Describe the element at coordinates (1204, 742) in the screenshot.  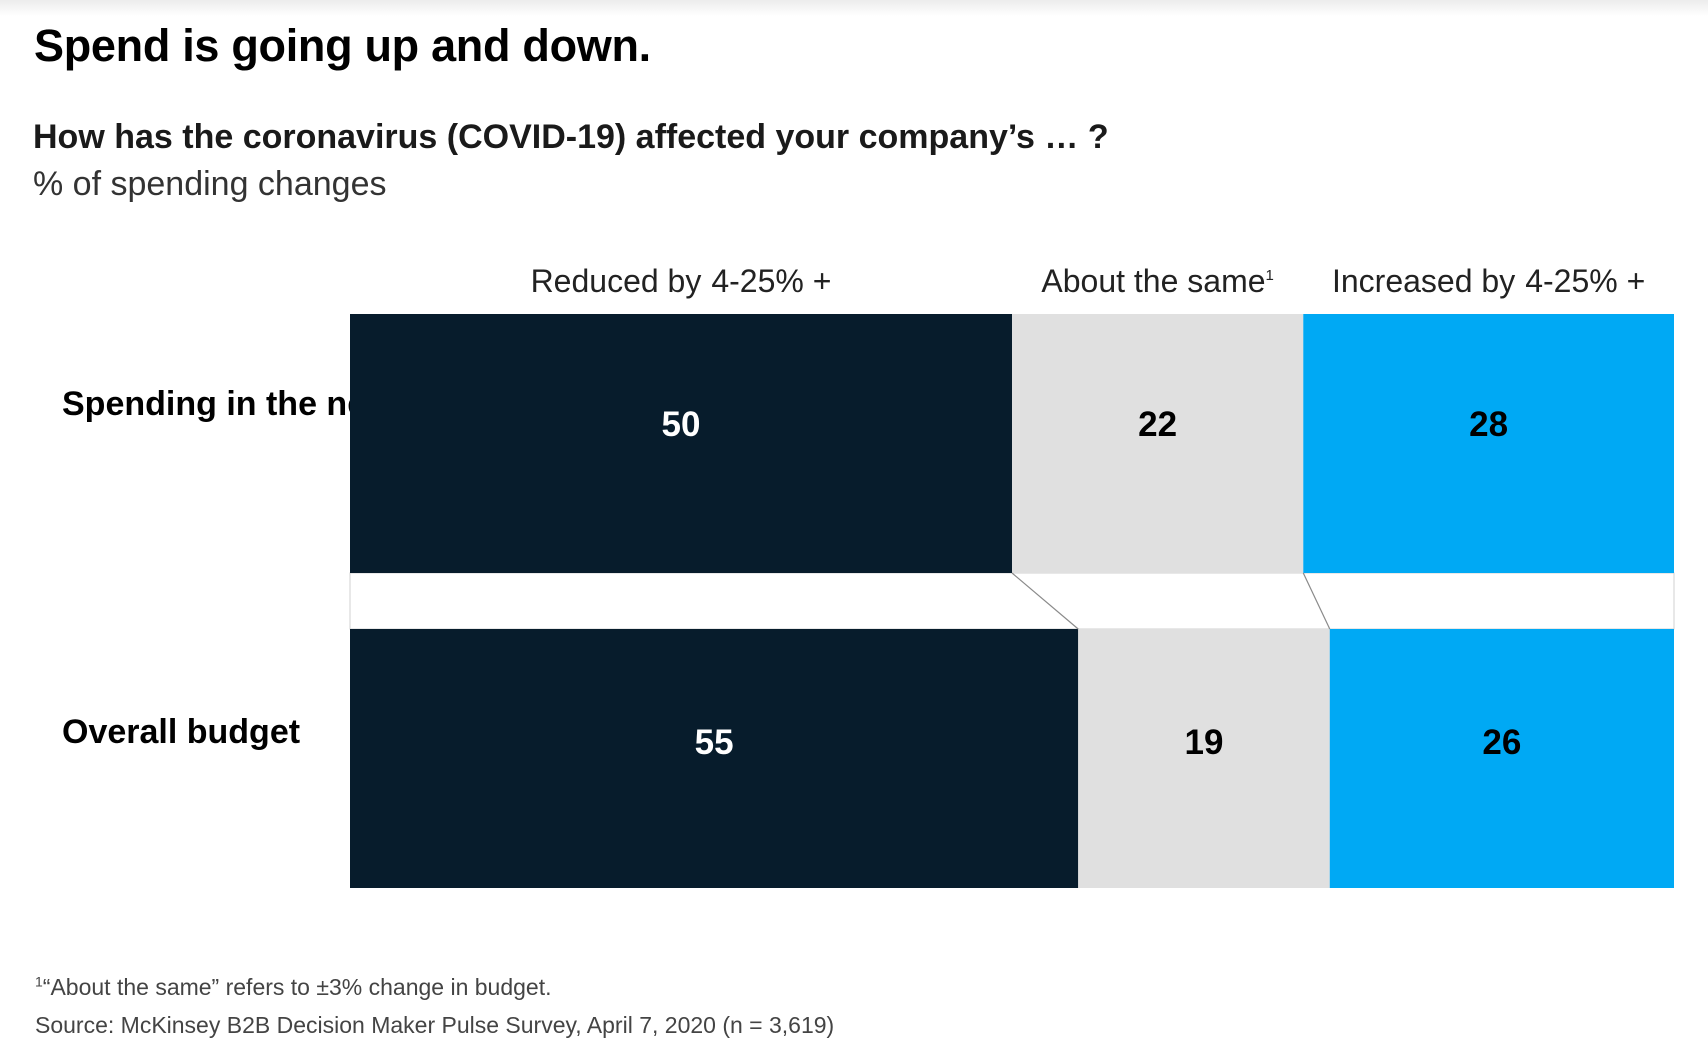
I see `data-label-2-2: 19` at that location.